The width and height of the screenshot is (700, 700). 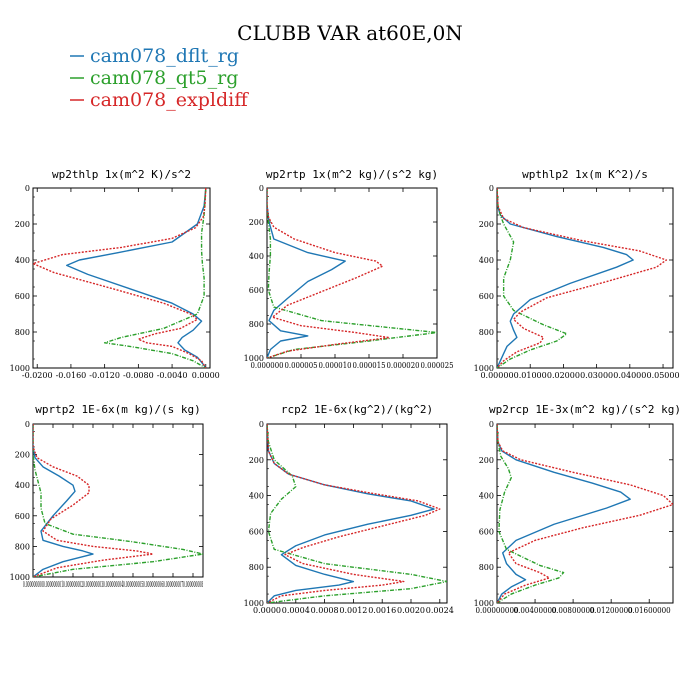 I want to click on legend-label-qt5: cam078_qt5_rg, so click(x=164, y=78).